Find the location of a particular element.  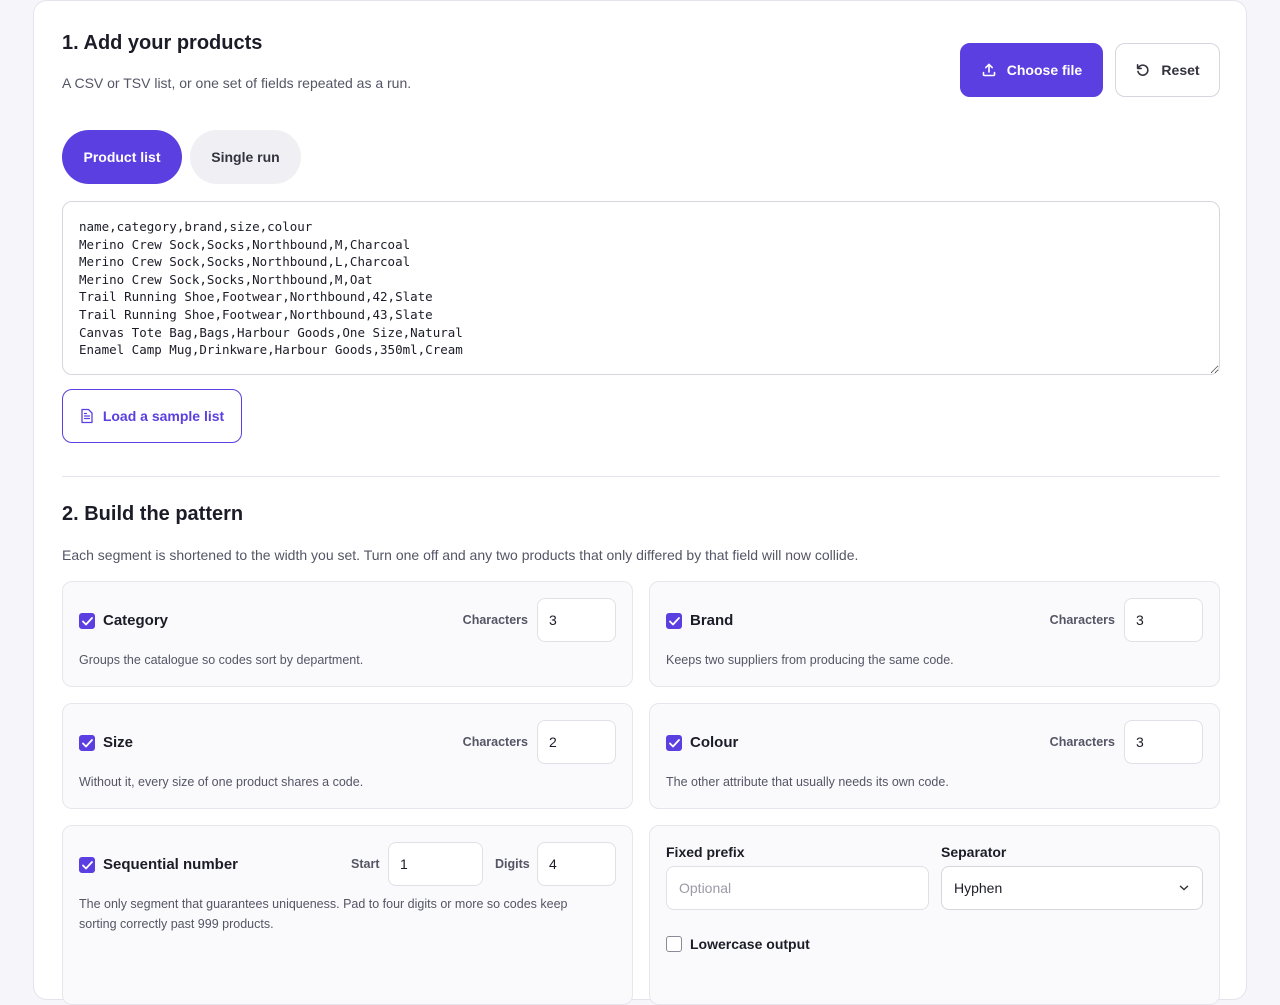

lowercase-output-label: Lowercase output is located at coordinates (750, 944).